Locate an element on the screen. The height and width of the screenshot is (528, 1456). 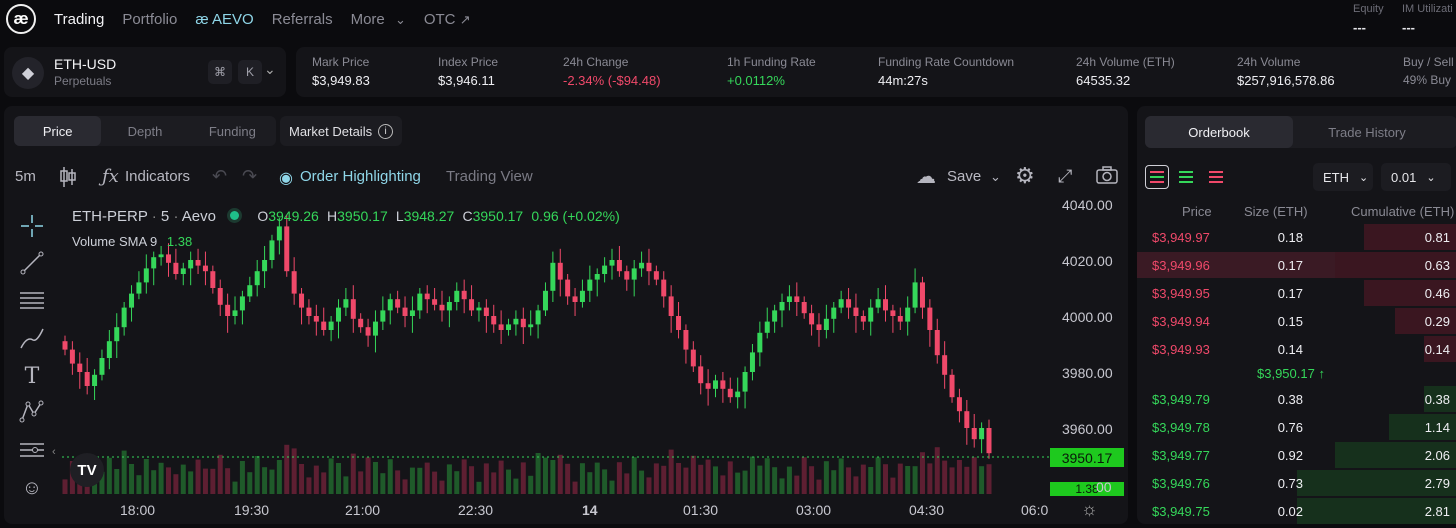
brush-icon is located at coordinates (32, 338).